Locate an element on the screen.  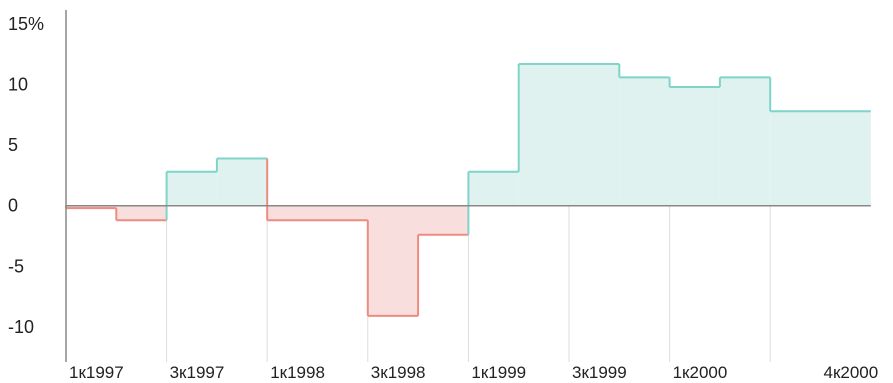
y-tick-label: -5 is located at coordinates (16, 266).